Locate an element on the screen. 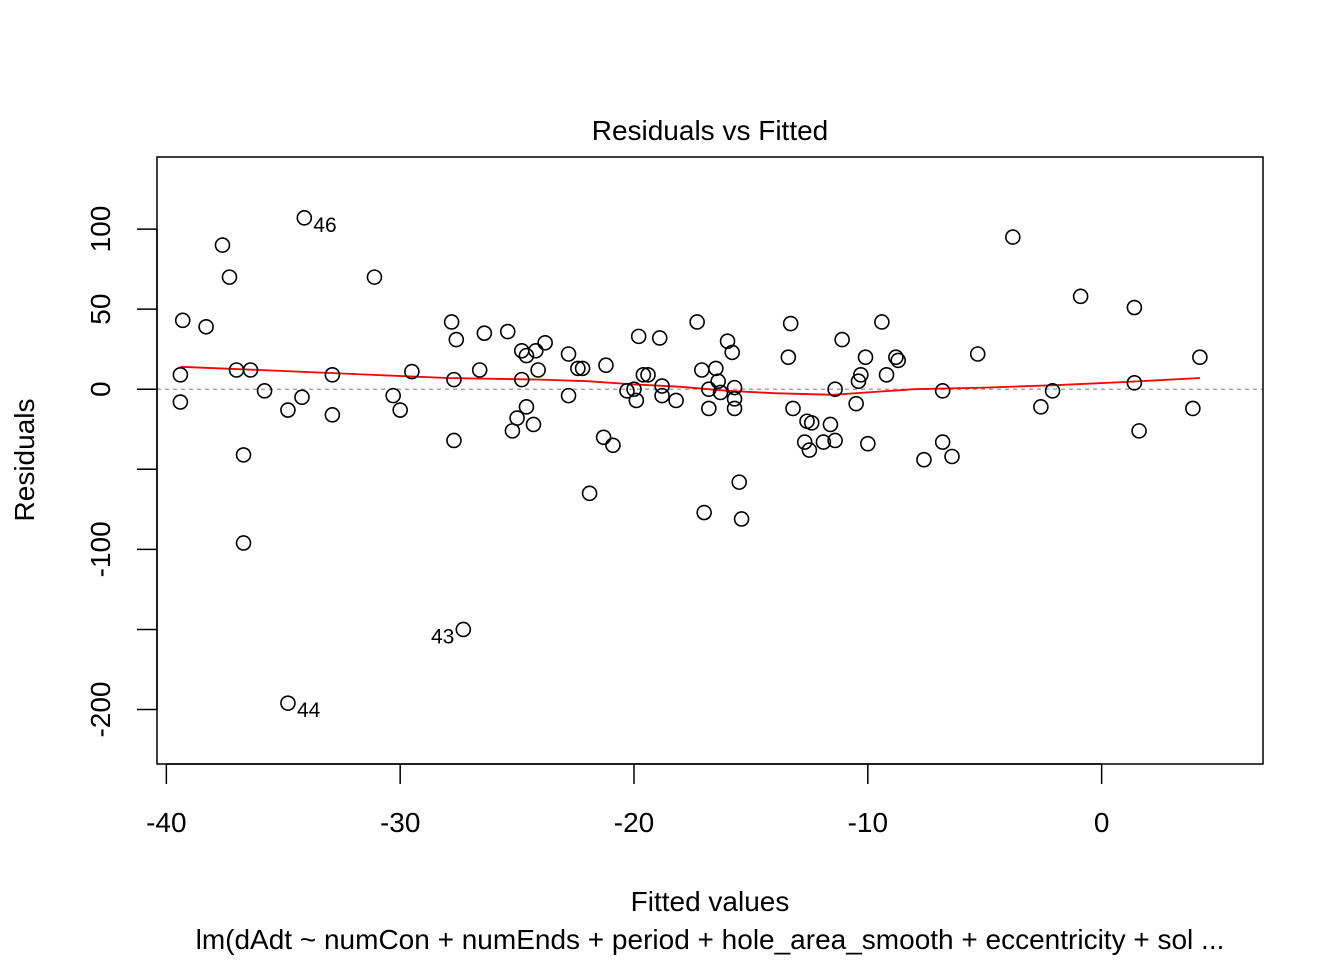  x-tick-label: -20 is located at coordinates (634, 822).